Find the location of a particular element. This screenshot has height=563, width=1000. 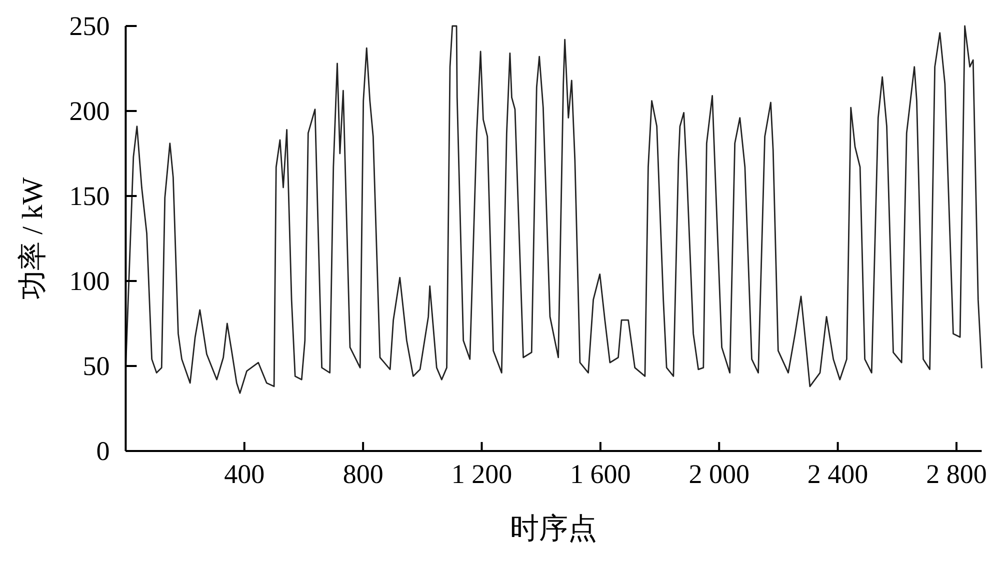

x-axis-title: 时序点 is located at coordinates (554, 529).